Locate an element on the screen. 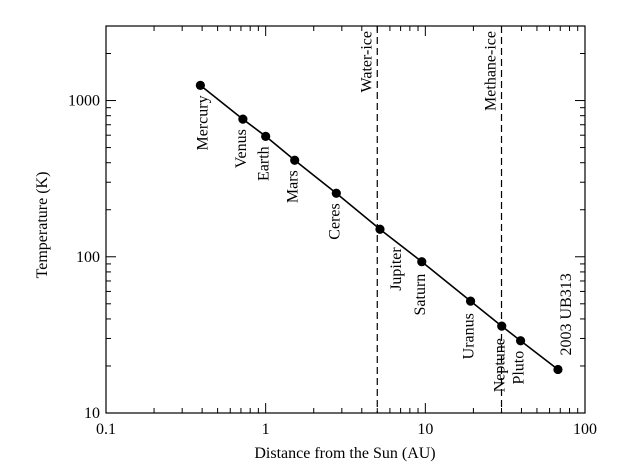 This screenshot has width=622, height=474. point-label: Earth is located at coordinates (264, 163).